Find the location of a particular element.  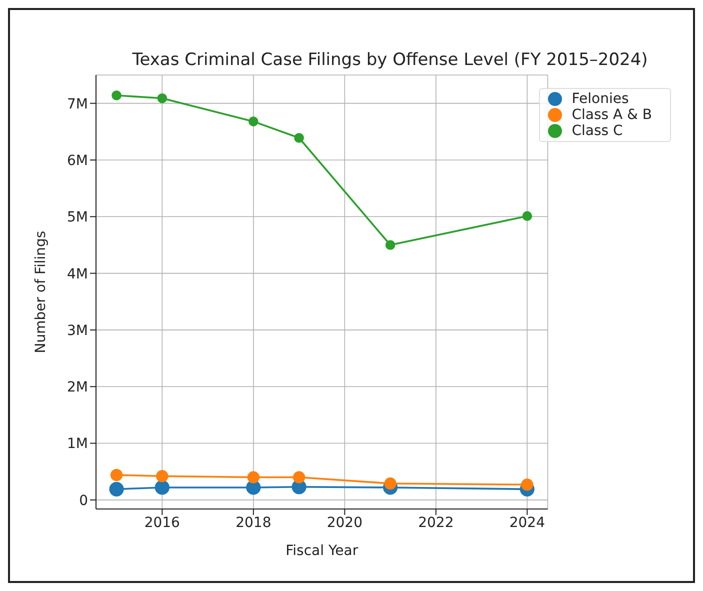

y-tick-label: 6M is located at coordinates (77, 160).